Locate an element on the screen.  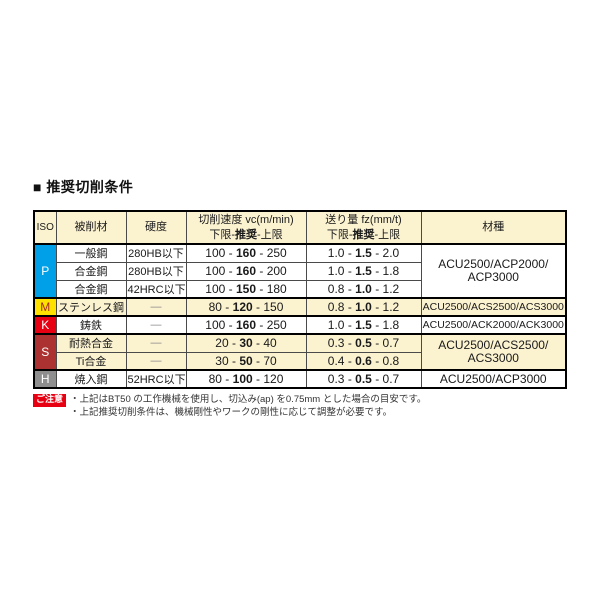
material-cell: Ti合金 is located at coordinates (91, 361).